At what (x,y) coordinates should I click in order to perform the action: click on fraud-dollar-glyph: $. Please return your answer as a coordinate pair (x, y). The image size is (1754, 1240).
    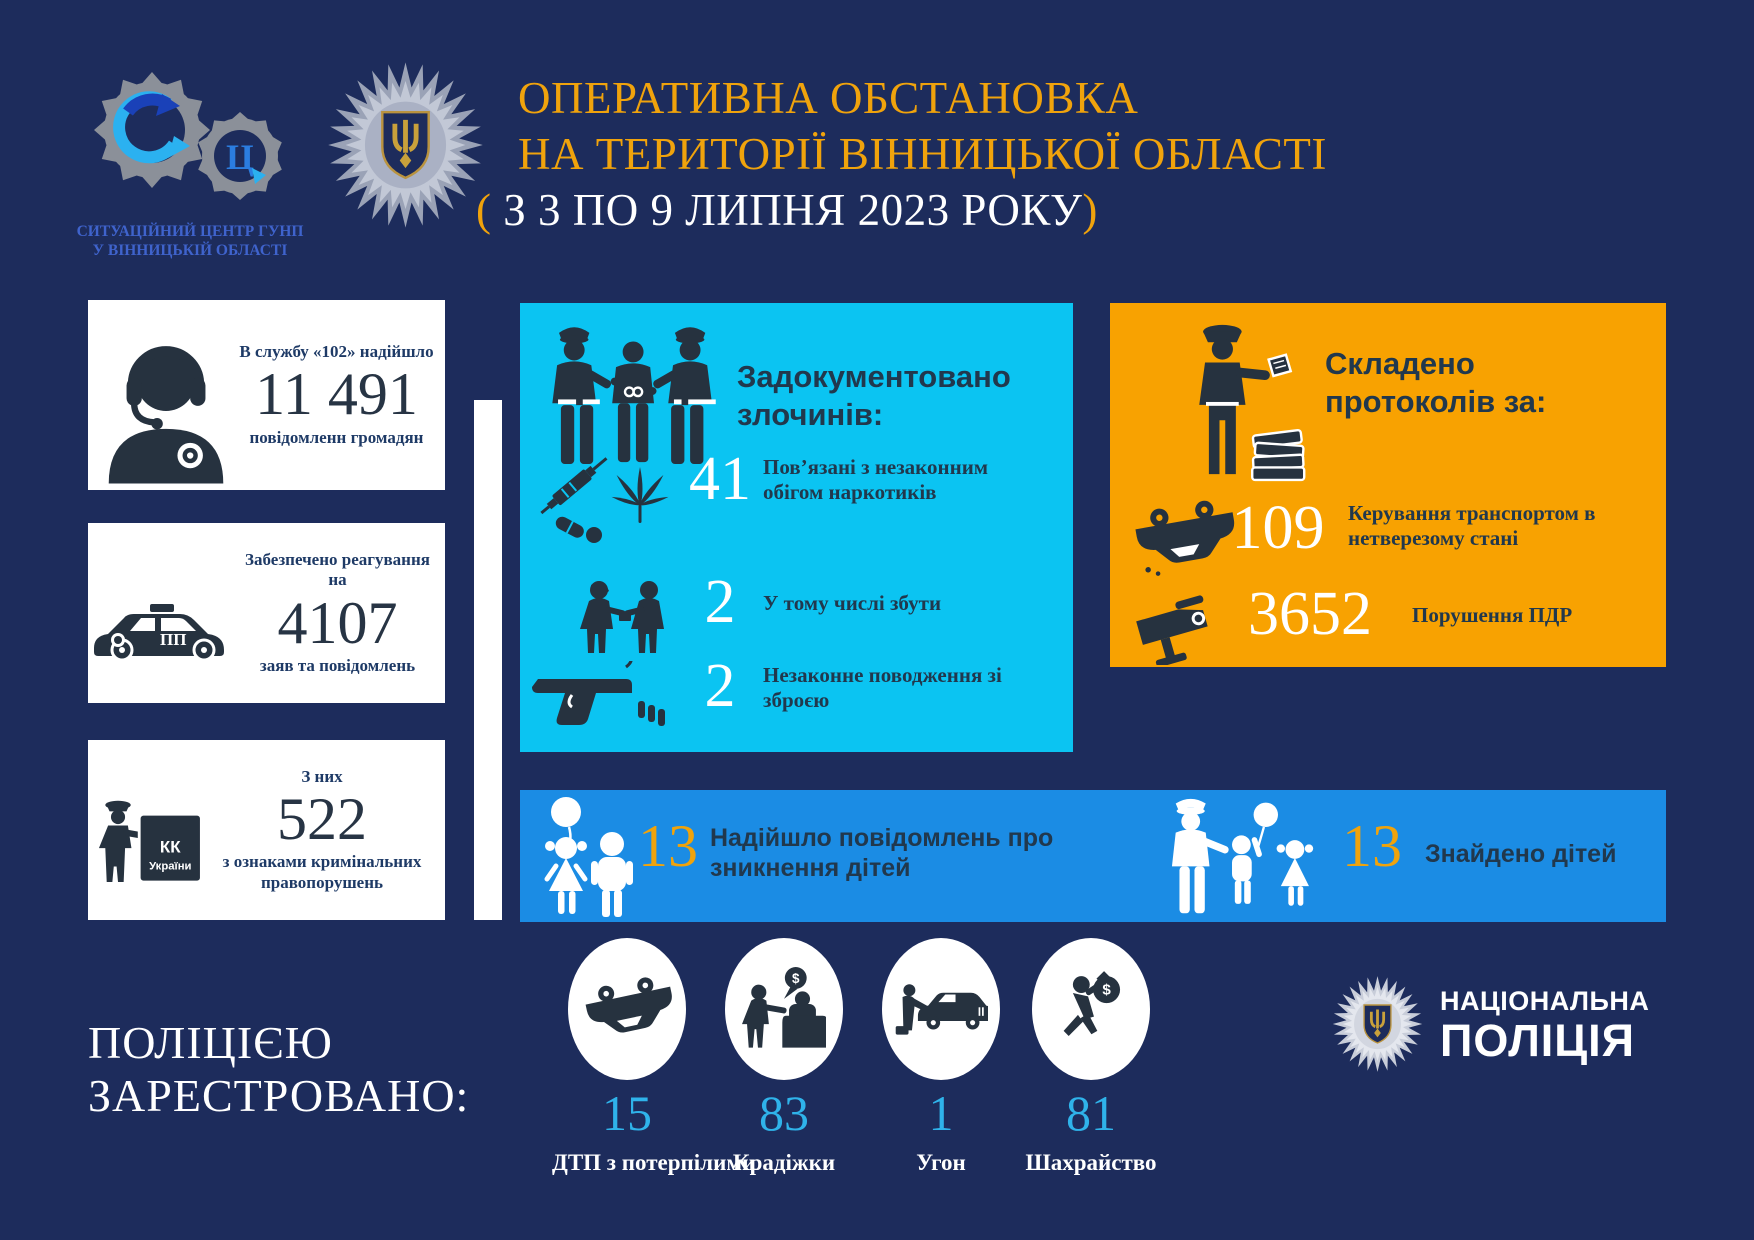
    Looking at the image, I should click on (1106, 990).